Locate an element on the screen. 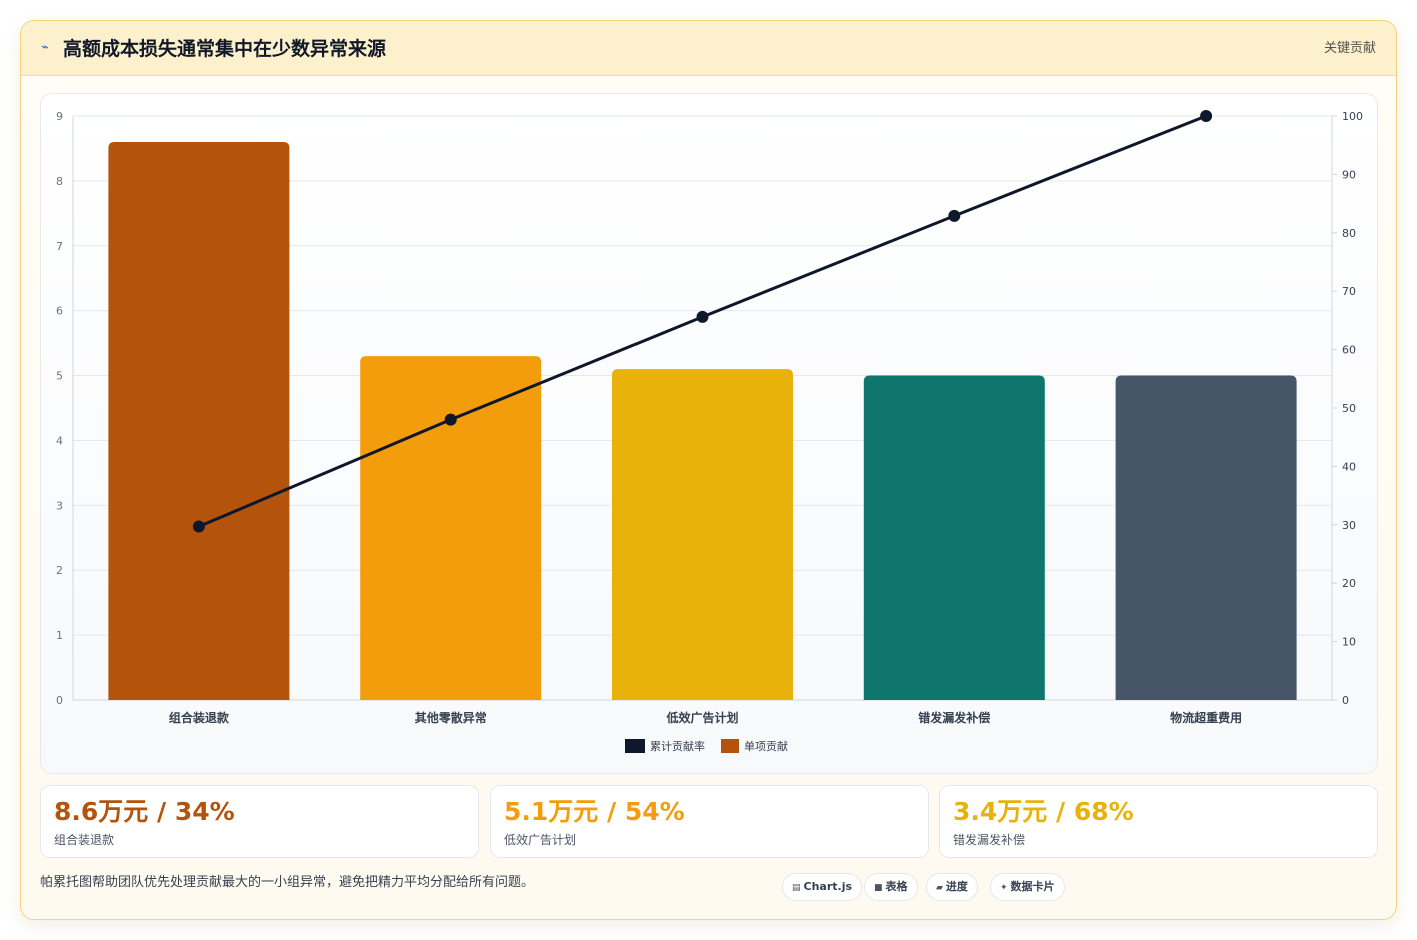  sparkle-icon: ✦ is located at coordinates (1004, 888).